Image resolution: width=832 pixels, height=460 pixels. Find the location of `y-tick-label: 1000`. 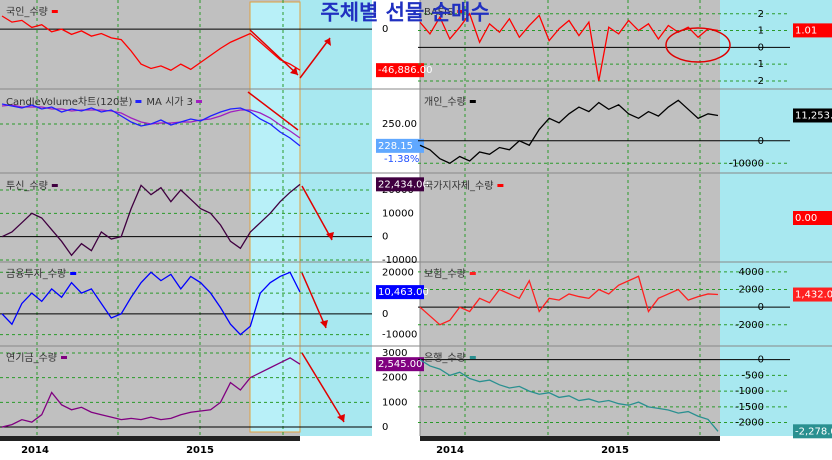

y-tick-label: 1000 is located at coordinates (394, 402).